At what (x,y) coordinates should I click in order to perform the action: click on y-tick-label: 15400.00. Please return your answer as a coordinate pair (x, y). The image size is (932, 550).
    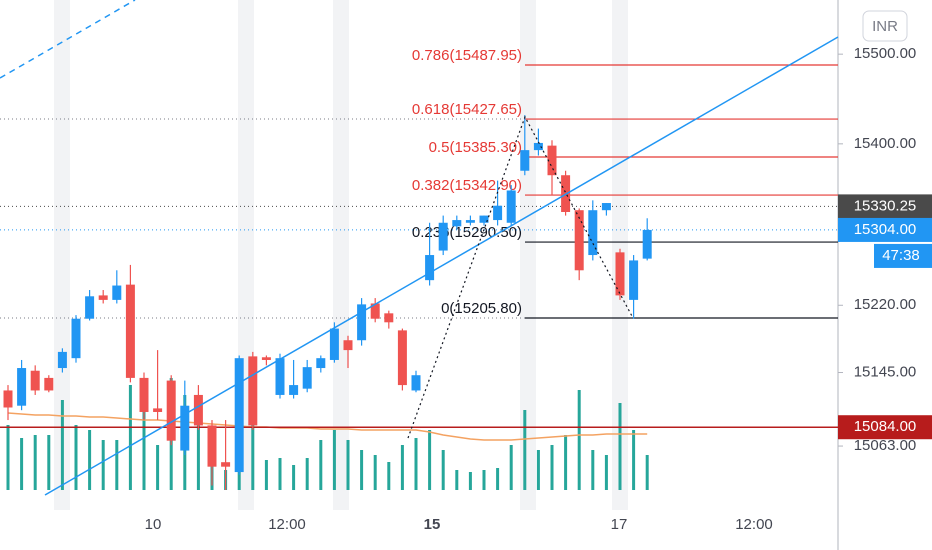
    Looking at the image, I should click on (885, 143).